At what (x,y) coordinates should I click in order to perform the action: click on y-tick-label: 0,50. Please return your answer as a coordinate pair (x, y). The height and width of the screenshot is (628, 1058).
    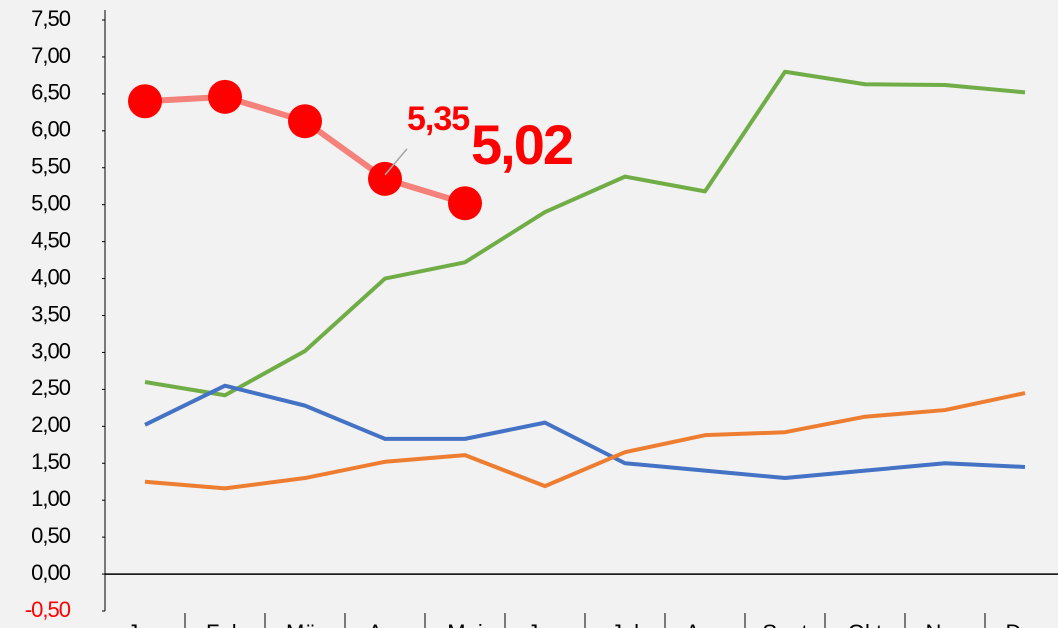
    Looking at the image, I should click on (51, 535).